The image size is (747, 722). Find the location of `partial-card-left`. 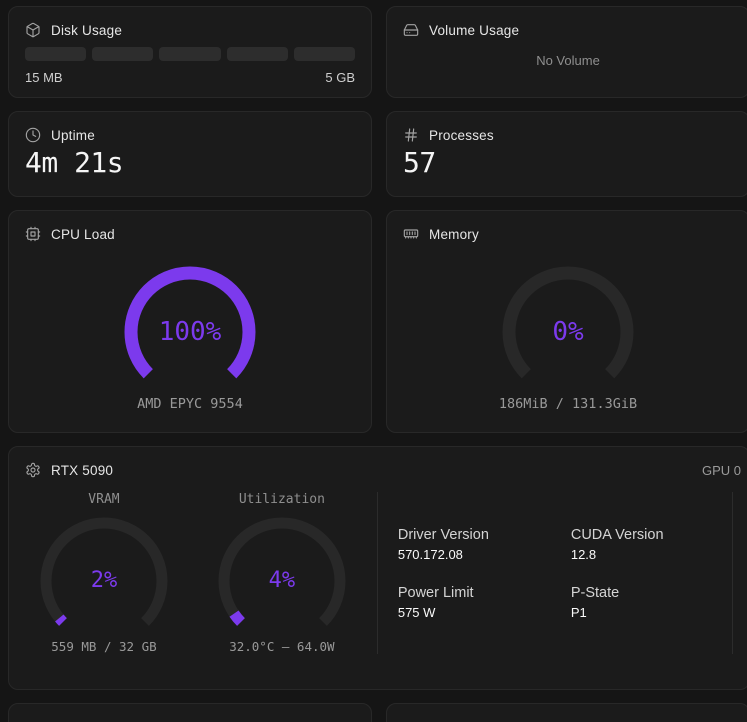

partial-card-left is located at coordinates (190, 712).